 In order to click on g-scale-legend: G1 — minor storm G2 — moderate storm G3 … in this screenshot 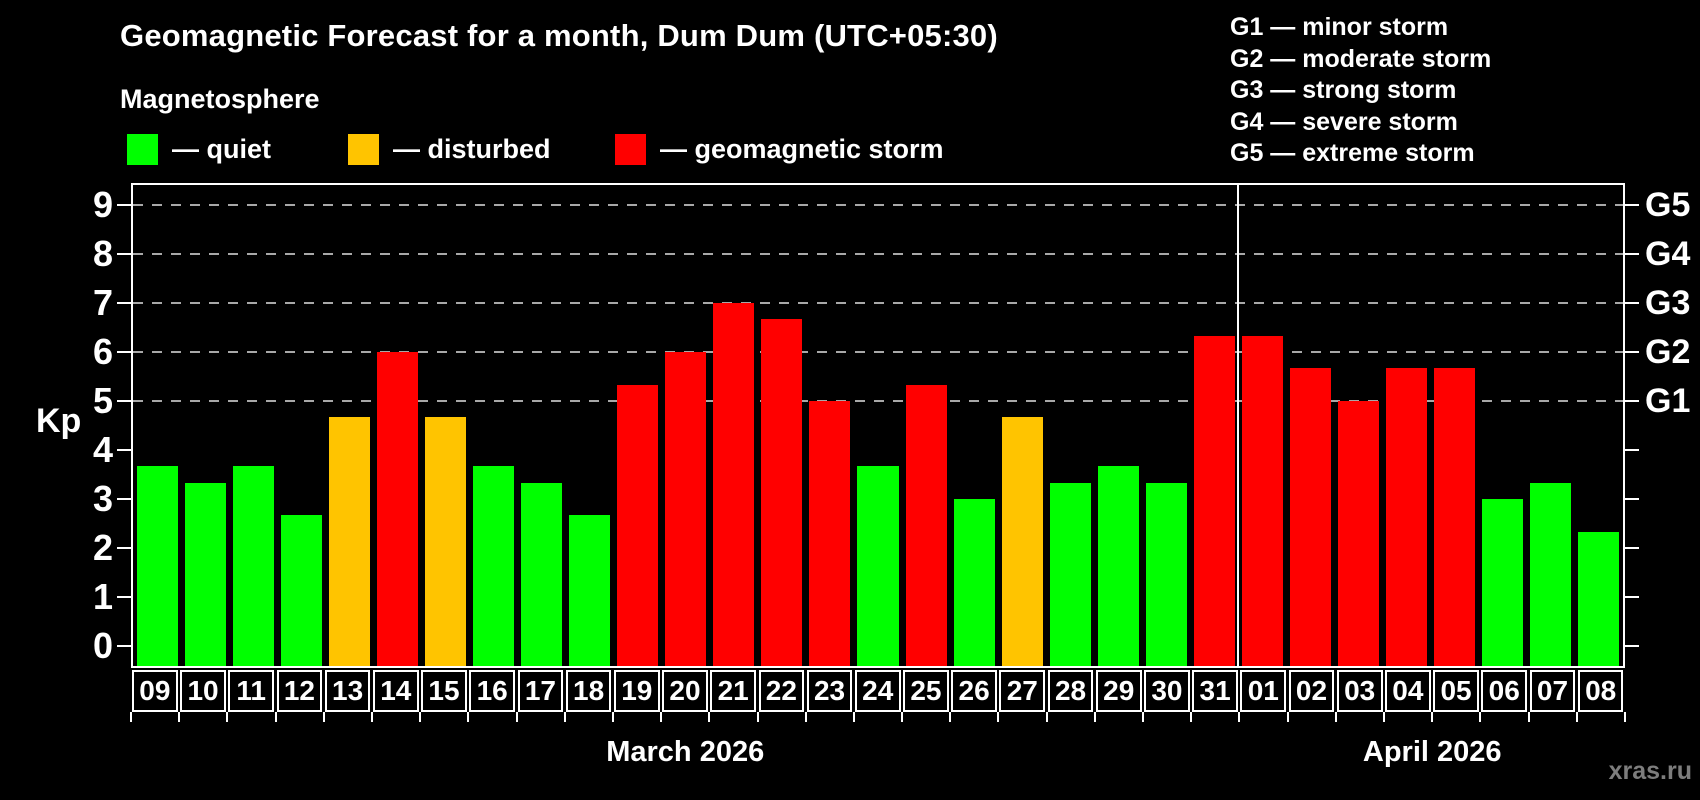, I will do `click(1360, 91)`.